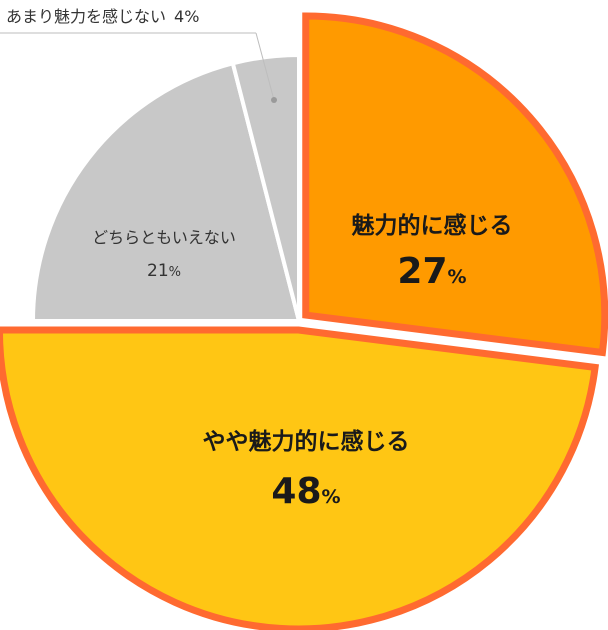 The width and height of the screenshot is (608, 630). I want to click on slice-label-attractive: 魅力的に感じる, so click(432, 225).